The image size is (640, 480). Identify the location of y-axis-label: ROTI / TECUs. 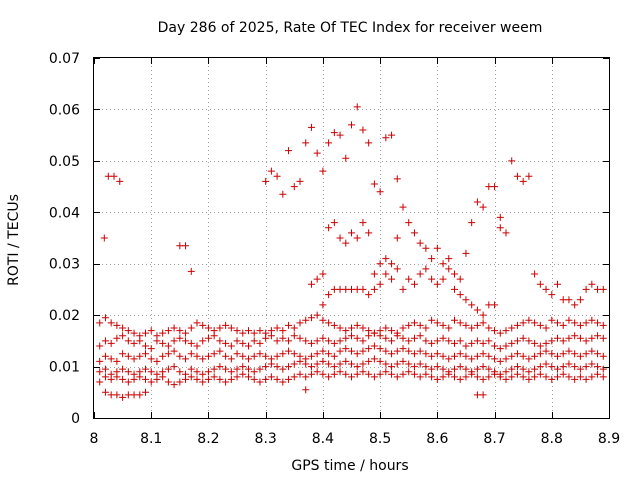
(14, 240).